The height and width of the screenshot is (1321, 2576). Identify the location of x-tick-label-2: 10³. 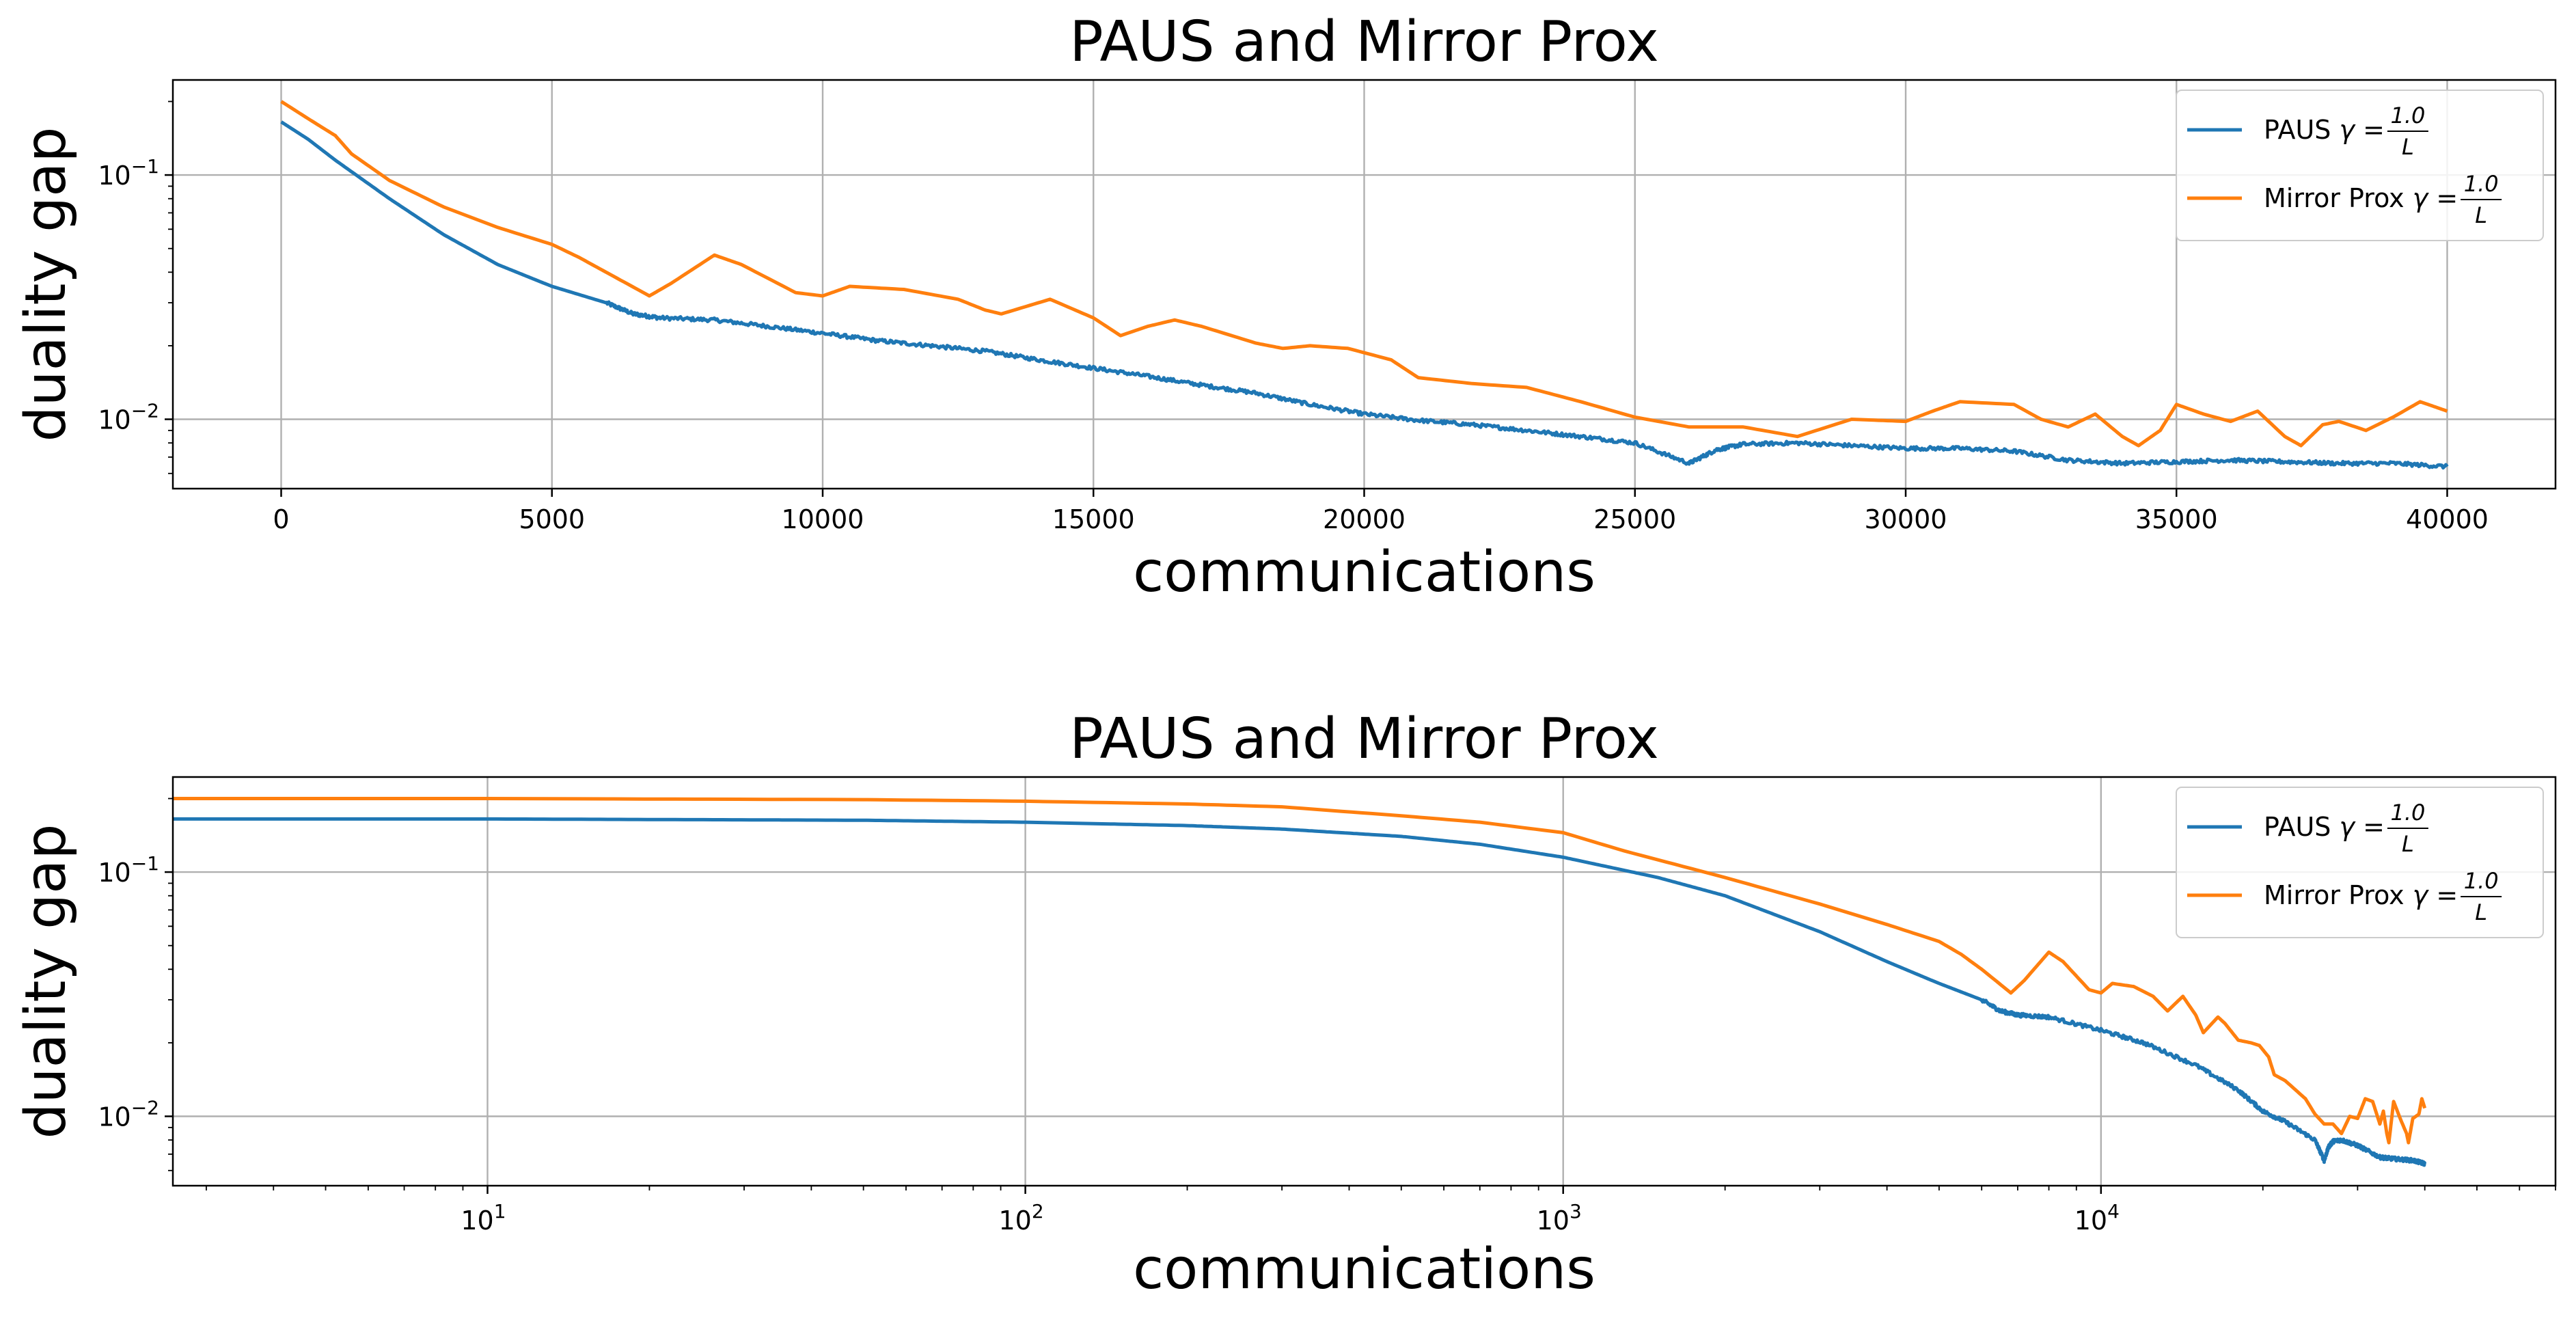
(1559, 1218).